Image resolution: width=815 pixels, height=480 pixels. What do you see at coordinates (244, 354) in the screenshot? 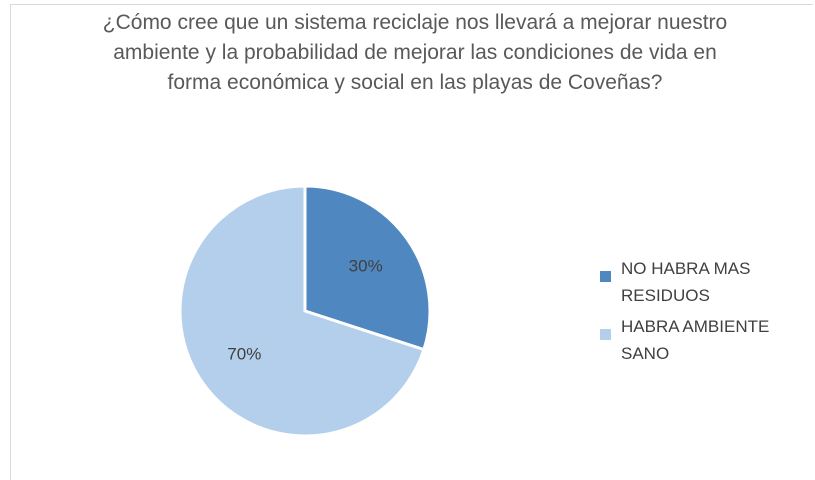
I see `data-label: 70%` at bounding box center [244, 354].